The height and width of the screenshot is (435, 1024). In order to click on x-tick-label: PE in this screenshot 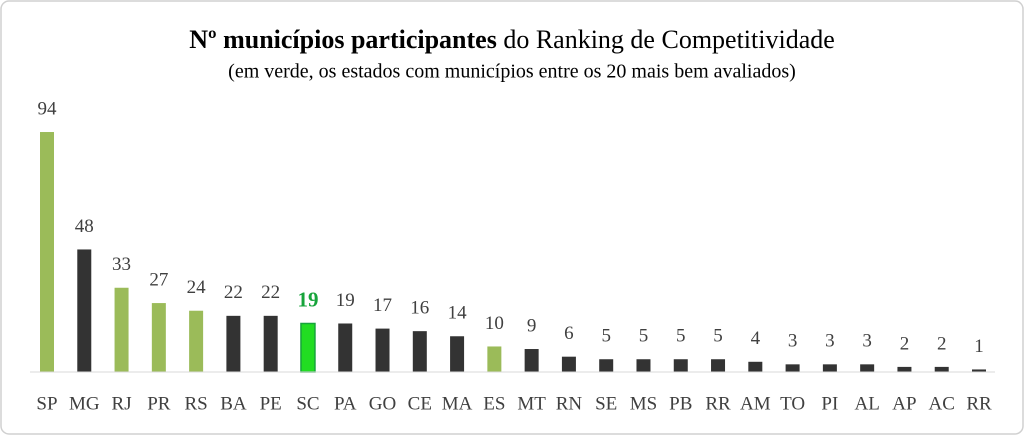, I will do `click(271, 403)`.